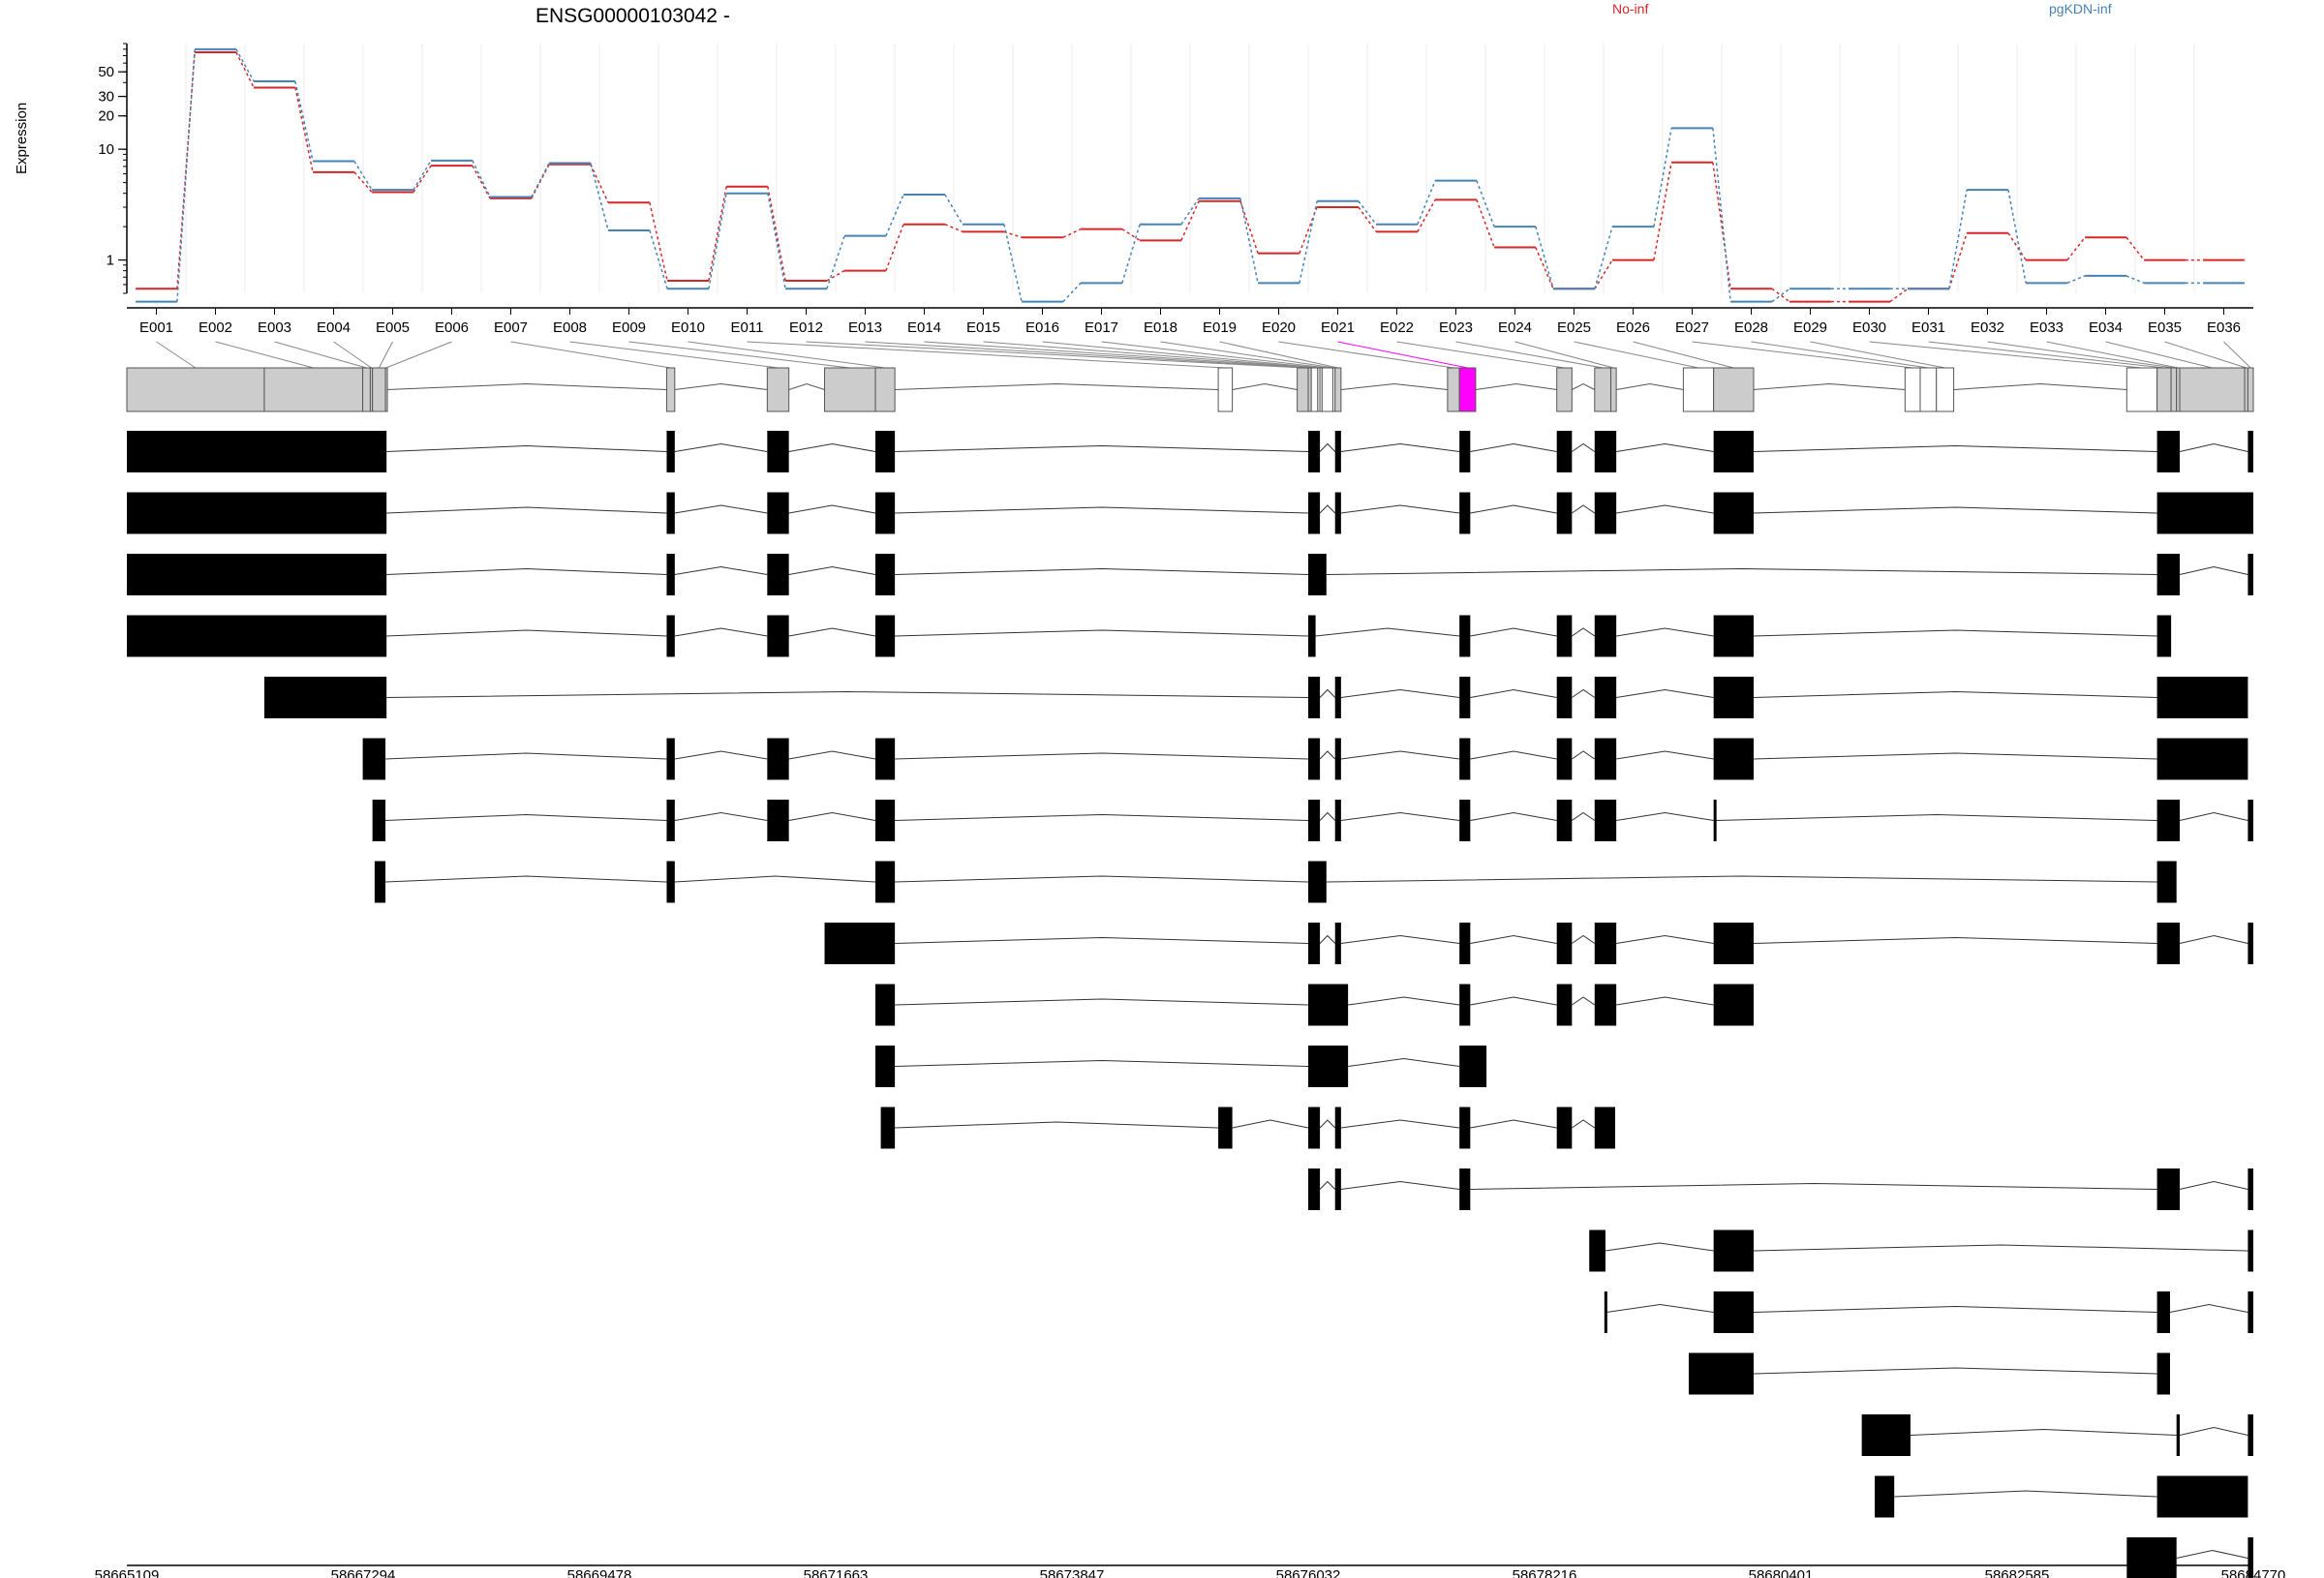 Image resolution: width=2324 pixels, height=1578 pixels. I want to click on x-tick-label: E007, so click(511, 327).